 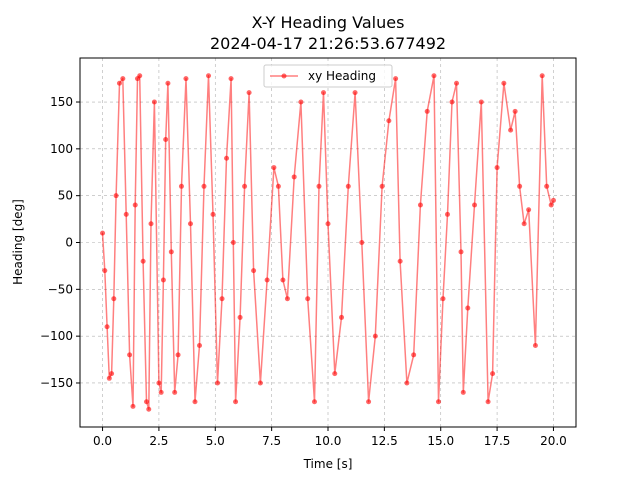 What do you see at coordinates (158, 441) in the screenshot?
I see `x-tick-label: 2.5` at bounding box center [158, 441].